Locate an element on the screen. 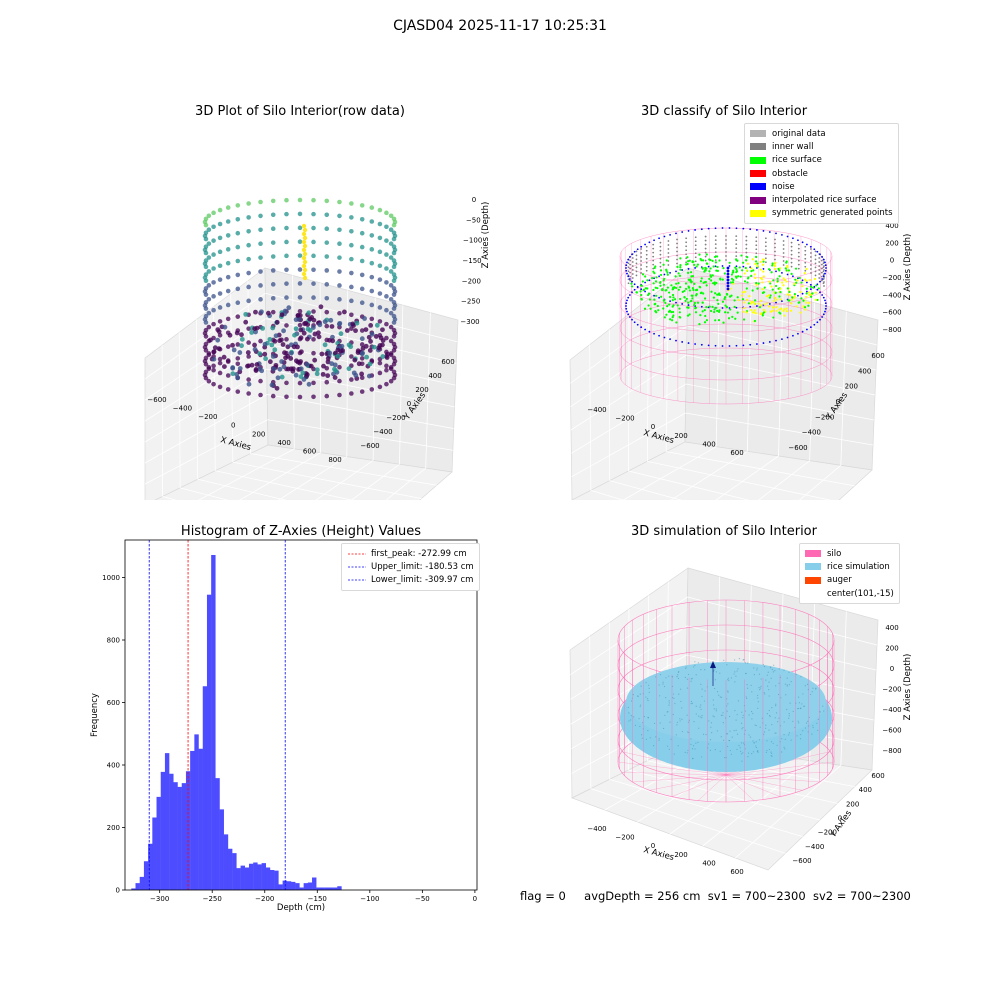  classify-legend-swatch is located at coordinates (758, 200).